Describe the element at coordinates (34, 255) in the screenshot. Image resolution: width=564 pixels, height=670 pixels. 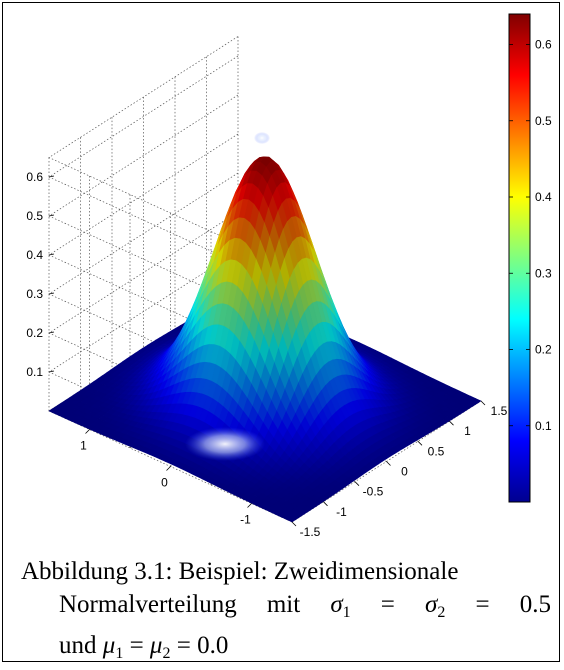
I see `z-tick-label: 0.4` at that location.